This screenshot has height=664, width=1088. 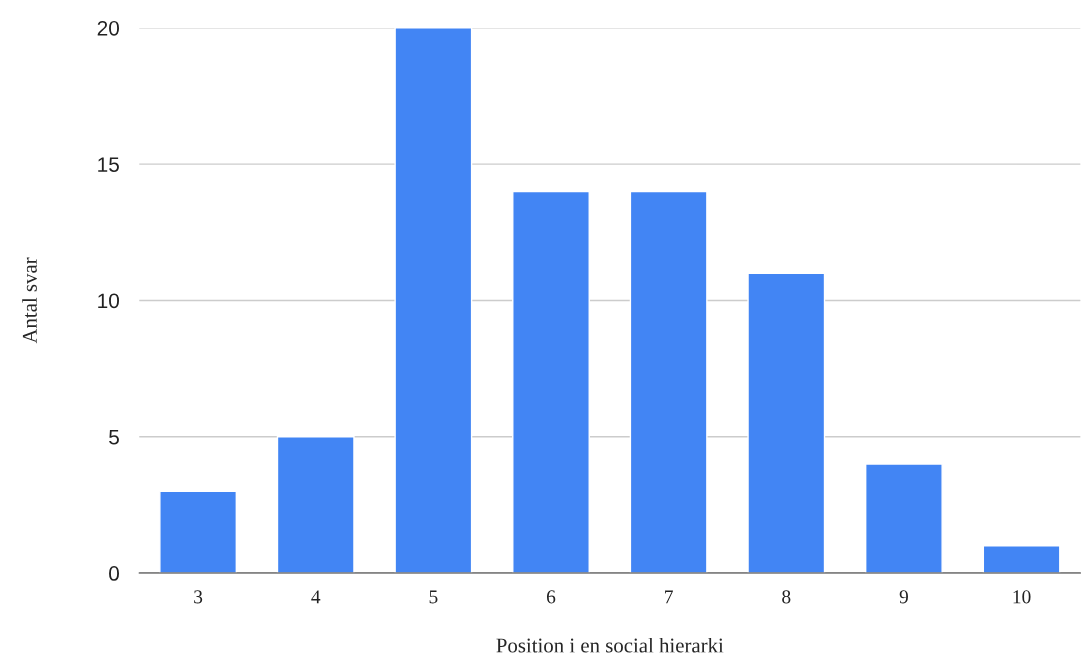 I want to click on x-tick-label: 5, so click(x=433, y=597).